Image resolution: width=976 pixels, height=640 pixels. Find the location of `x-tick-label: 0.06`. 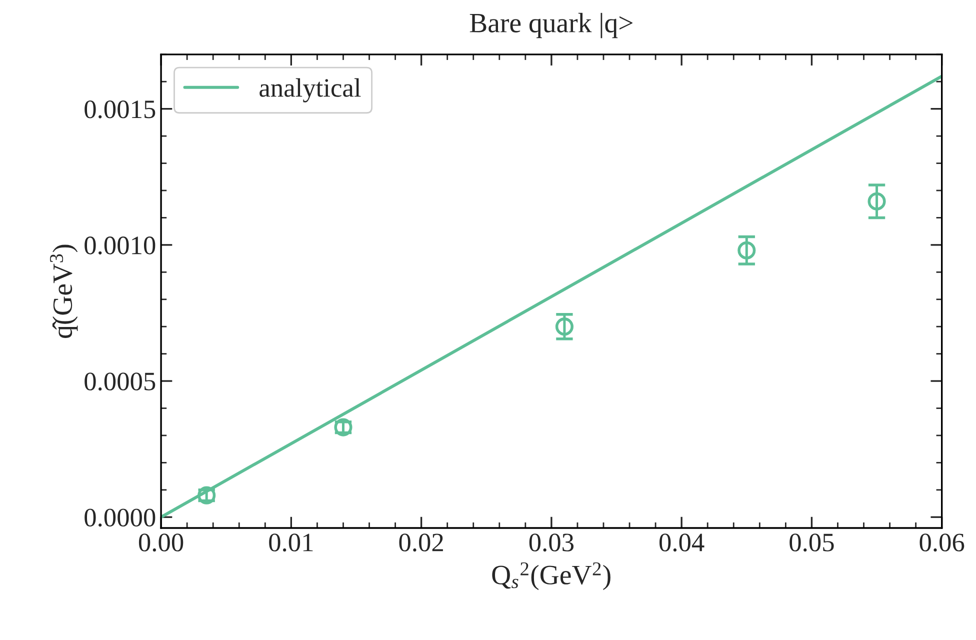

x-tick-label: 0.06 is located at coordinates (942, 543).